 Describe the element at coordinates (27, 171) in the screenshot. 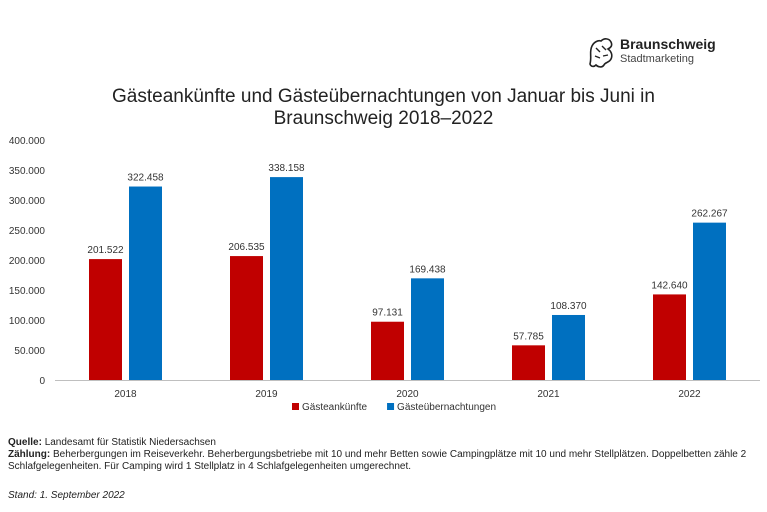

I see `y-tick-label: 350.000` at that location.